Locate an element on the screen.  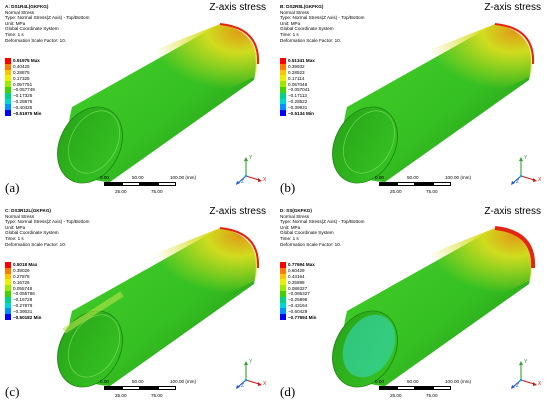
legend-entry: −0.057749 is located at coordinates (23, 89).